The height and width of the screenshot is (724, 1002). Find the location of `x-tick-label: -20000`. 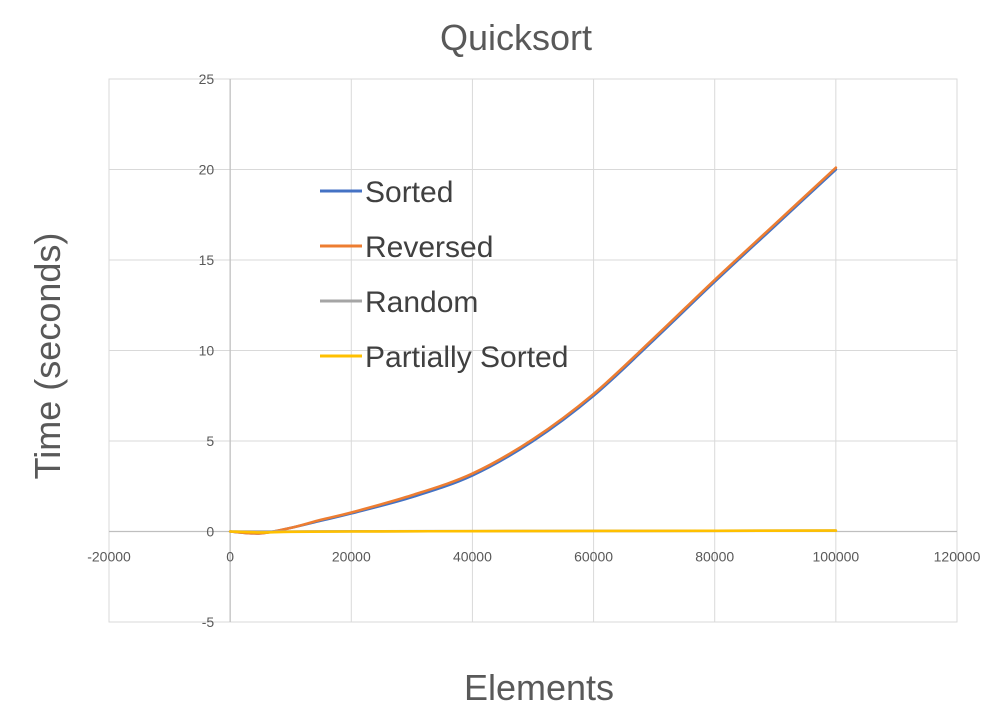

x-tick-label: -20000 is located at coordinates (109, 557).